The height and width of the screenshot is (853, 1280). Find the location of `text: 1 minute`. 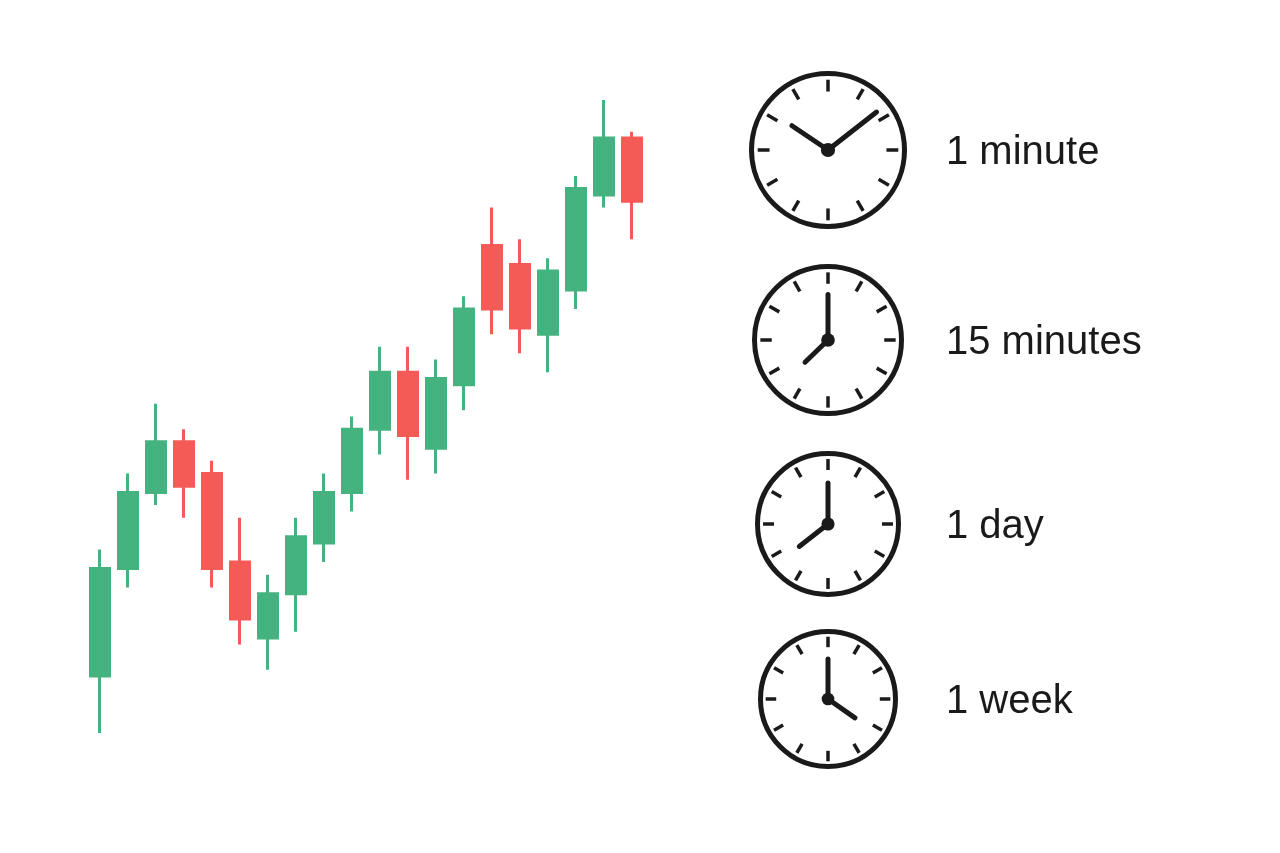

text: 1 minute is located at coordinates (1023, 150).